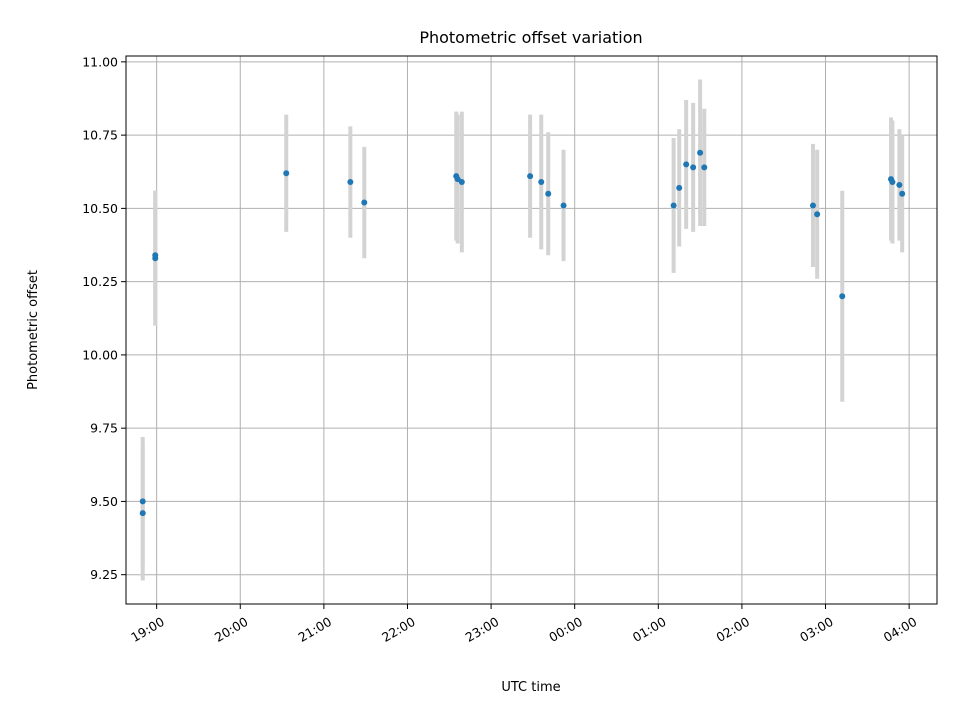  What do you see at coordinates (530, 37) in the screenshot?
I see `chart-title: Photometric offset variation` at bounding box center [530, 37].